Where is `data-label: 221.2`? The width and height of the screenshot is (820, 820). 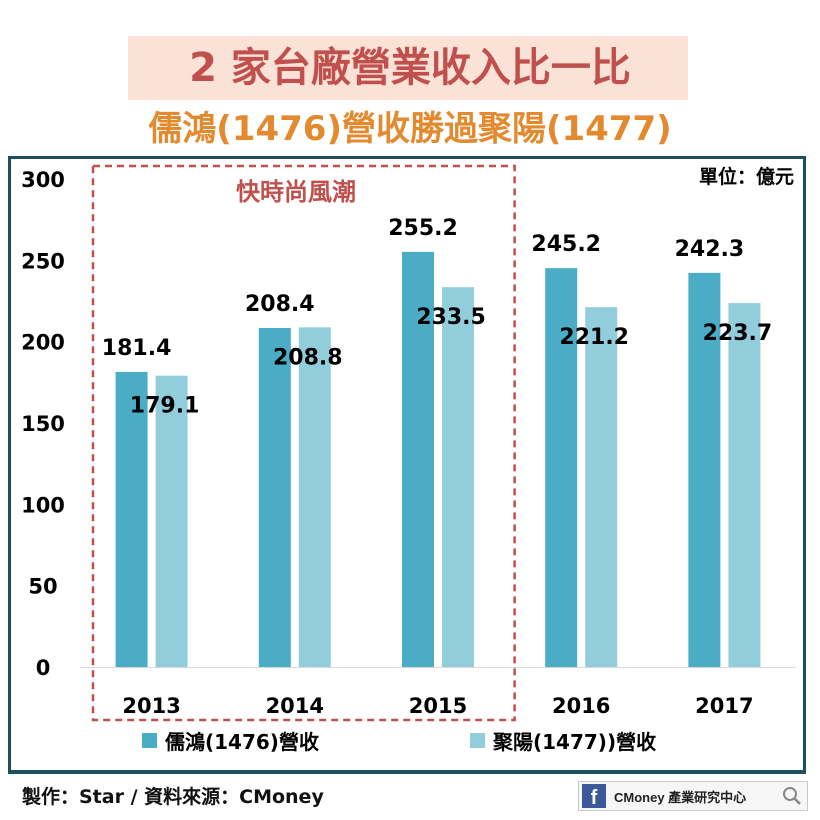
data-label: 221.2 is located at coordinates (594, 337).